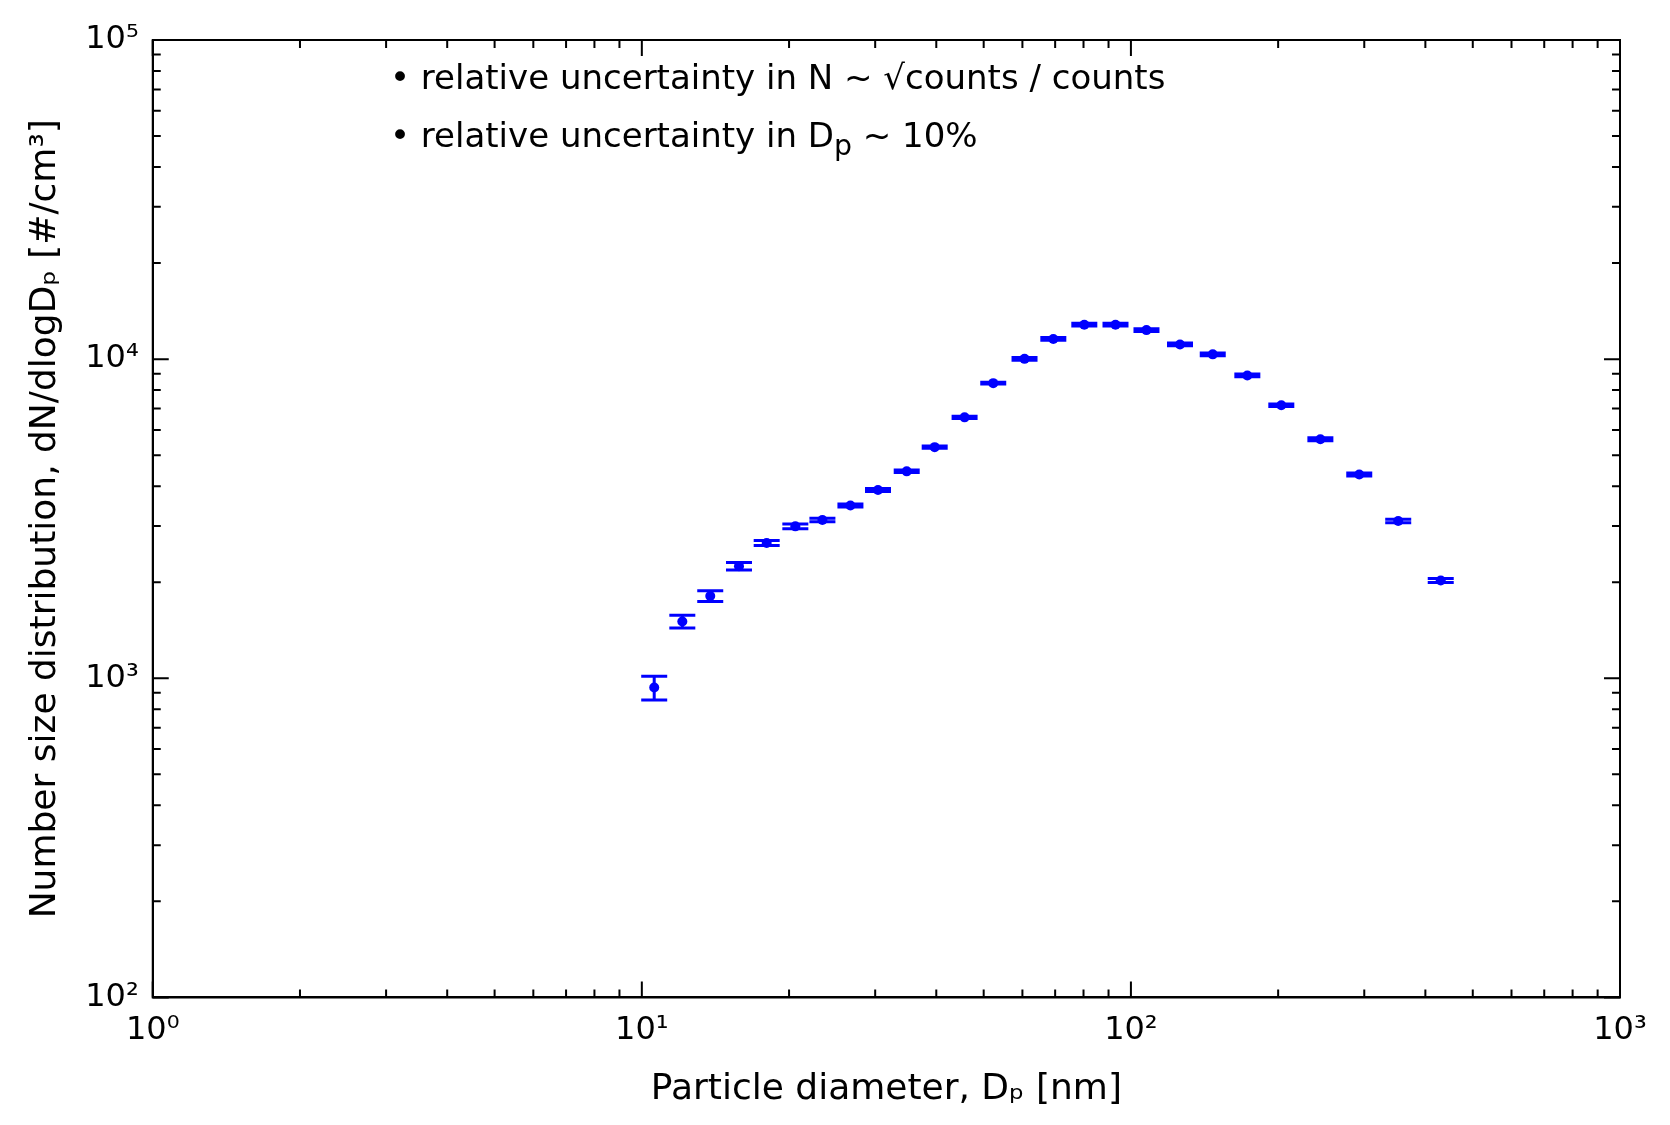  What do you see at coordinates (778, 77) in the screenshot?
I see `annotation: • relative uncertainty in N ~ √counts / counts` at bounding box center [778, 77].